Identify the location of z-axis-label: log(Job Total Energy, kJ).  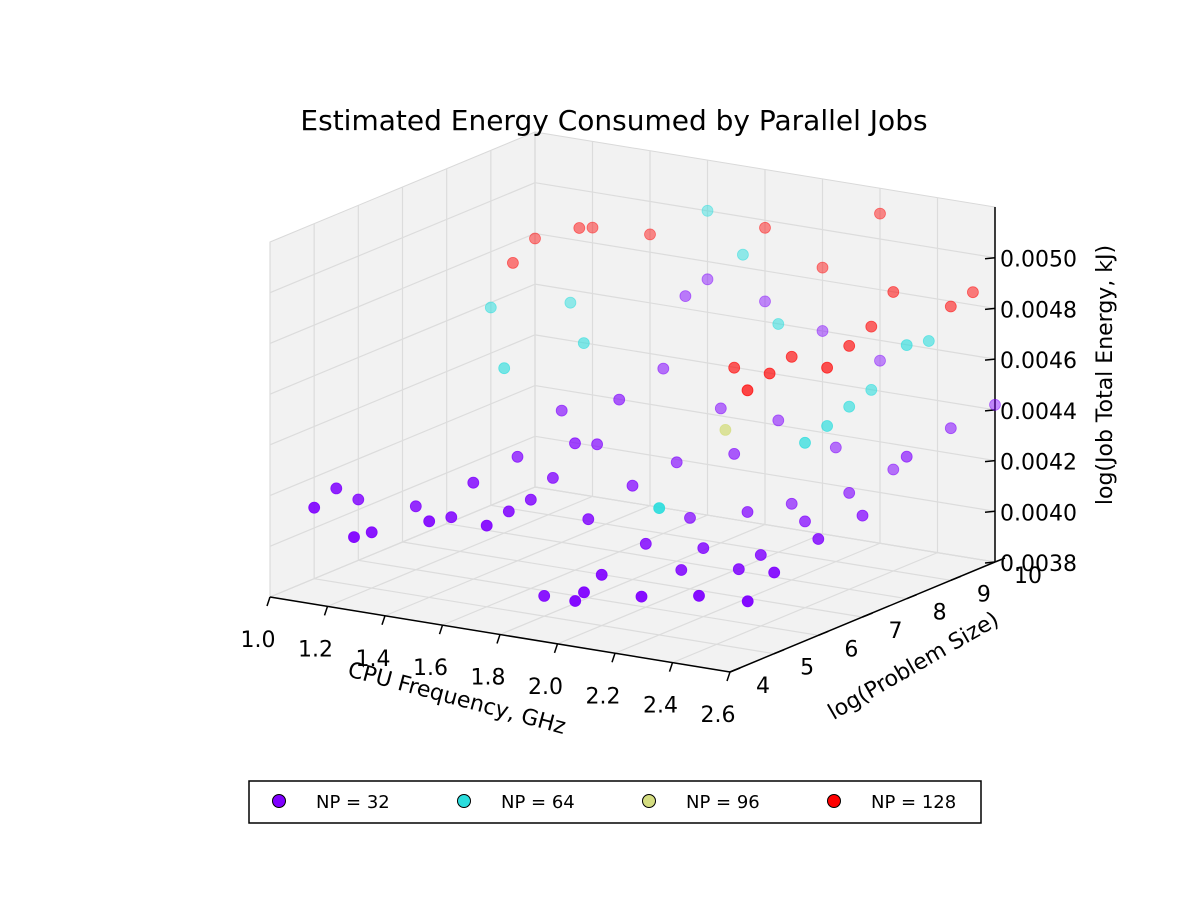
(1105, 375).